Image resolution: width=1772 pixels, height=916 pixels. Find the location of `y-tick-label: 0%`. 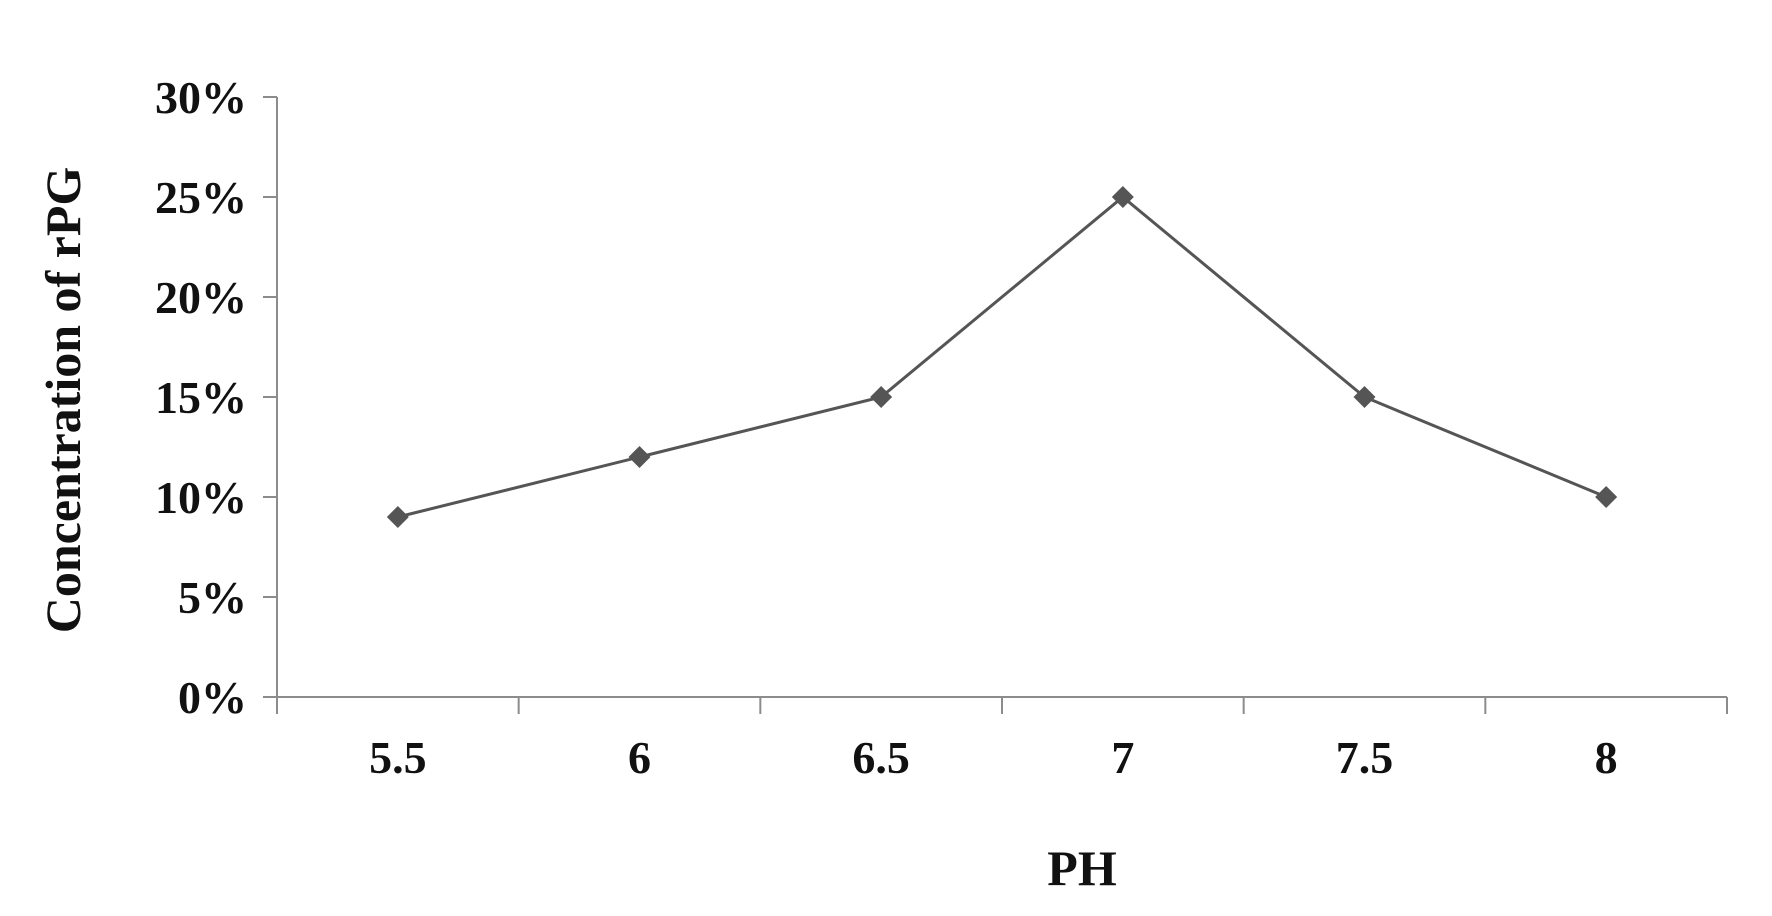

y-tick-label: 0% is located at coordinates (212, 697).